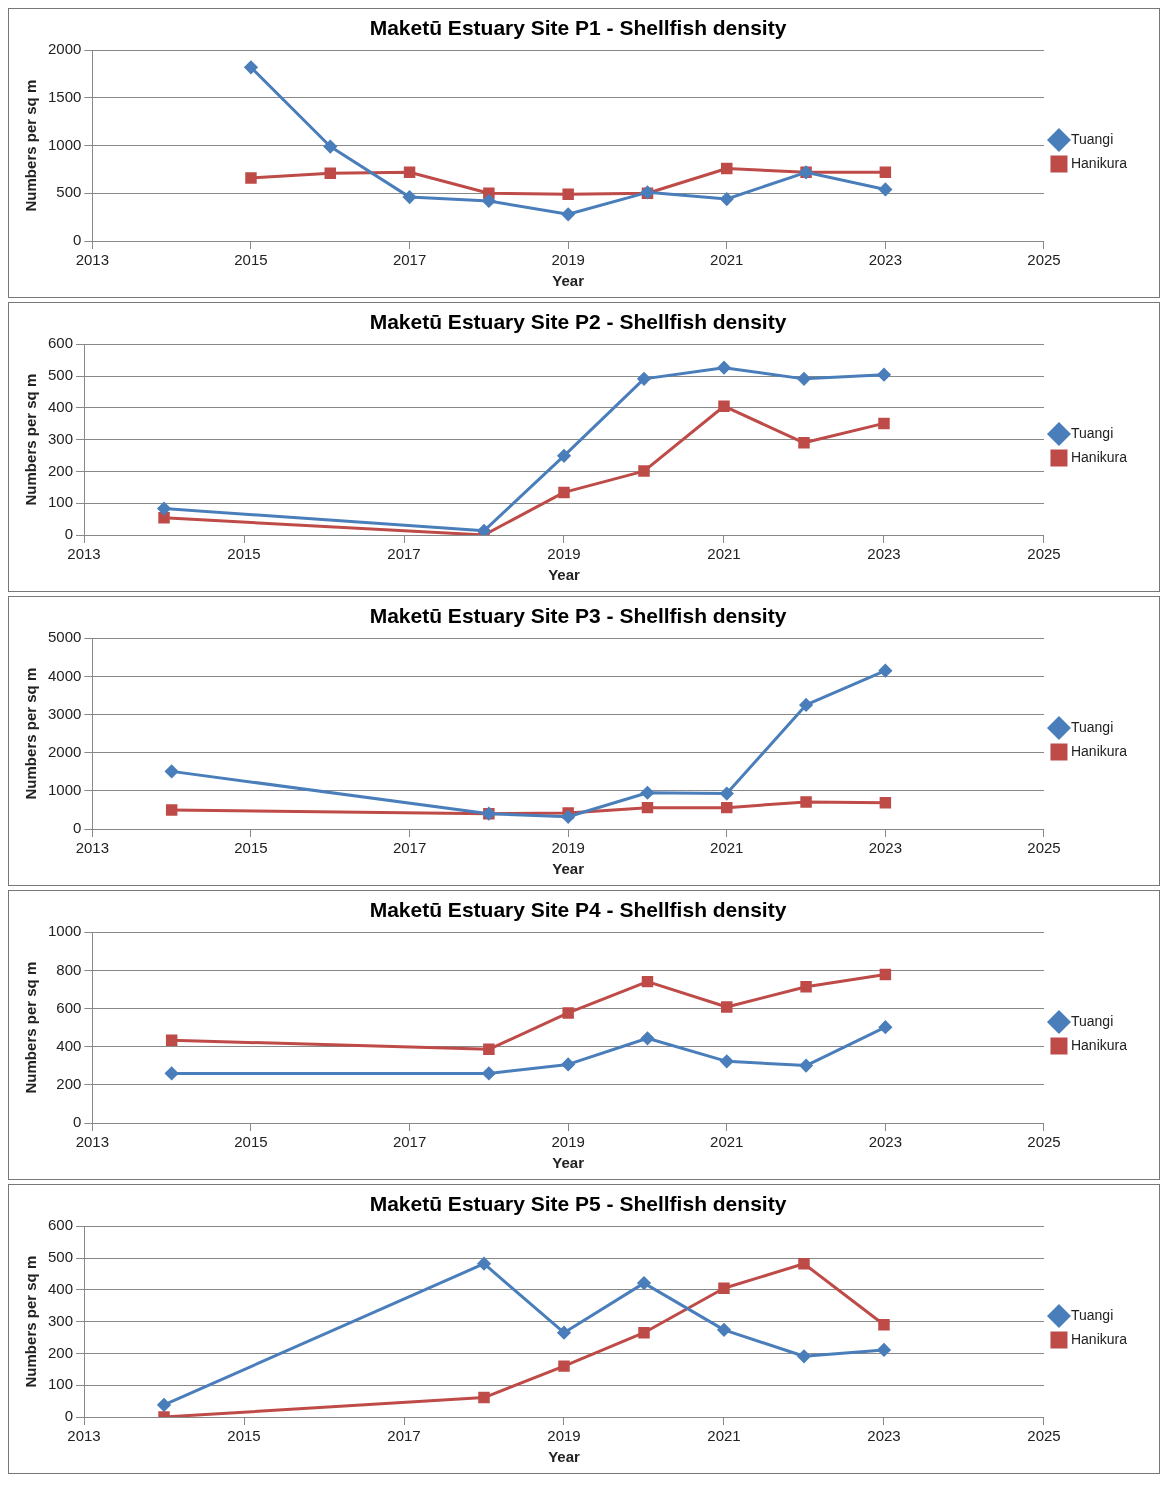 Image resolution: width=1173 pixels, height=1499 pixels. What do you see at coordinates (64, 97) in the screenshot?
I see `y-tick-label: 1500` at bounding box center [64, 97].